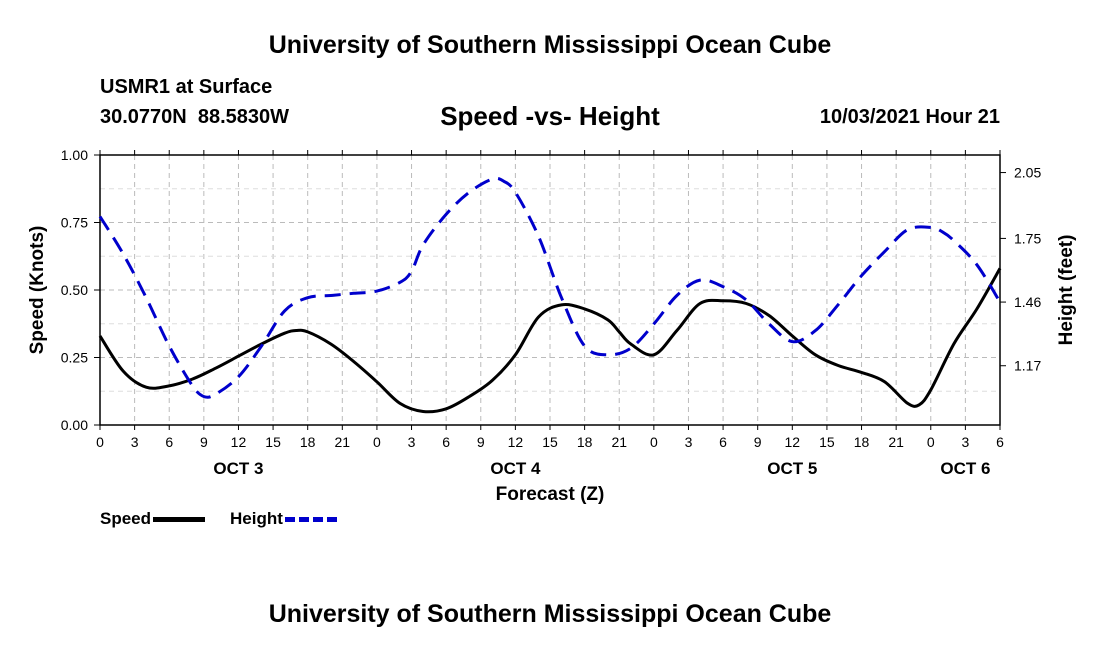 The height and width of the screenshot is (650, 1100). What do you see at coordinates (792, 468) in the screenshot?
I see `day-label: OCT 5` at bounding box center [792, 468].